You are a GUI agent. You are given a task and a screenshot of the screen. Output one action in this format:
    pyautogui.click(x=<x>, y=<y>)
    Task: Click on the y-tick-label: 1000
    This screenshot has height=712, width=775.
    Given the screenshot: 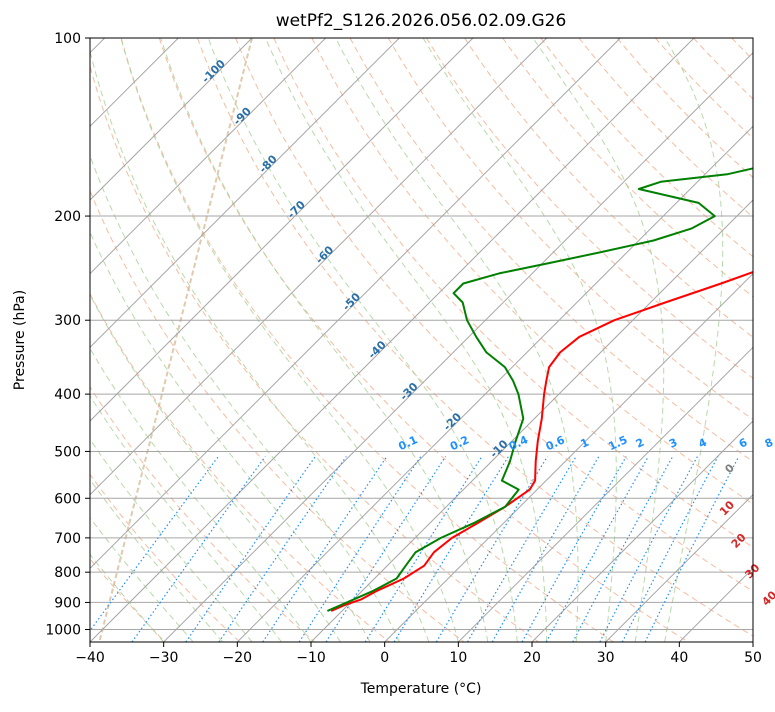 What is the action you would take?
    pyautogui.click(x=63, y=631)
    